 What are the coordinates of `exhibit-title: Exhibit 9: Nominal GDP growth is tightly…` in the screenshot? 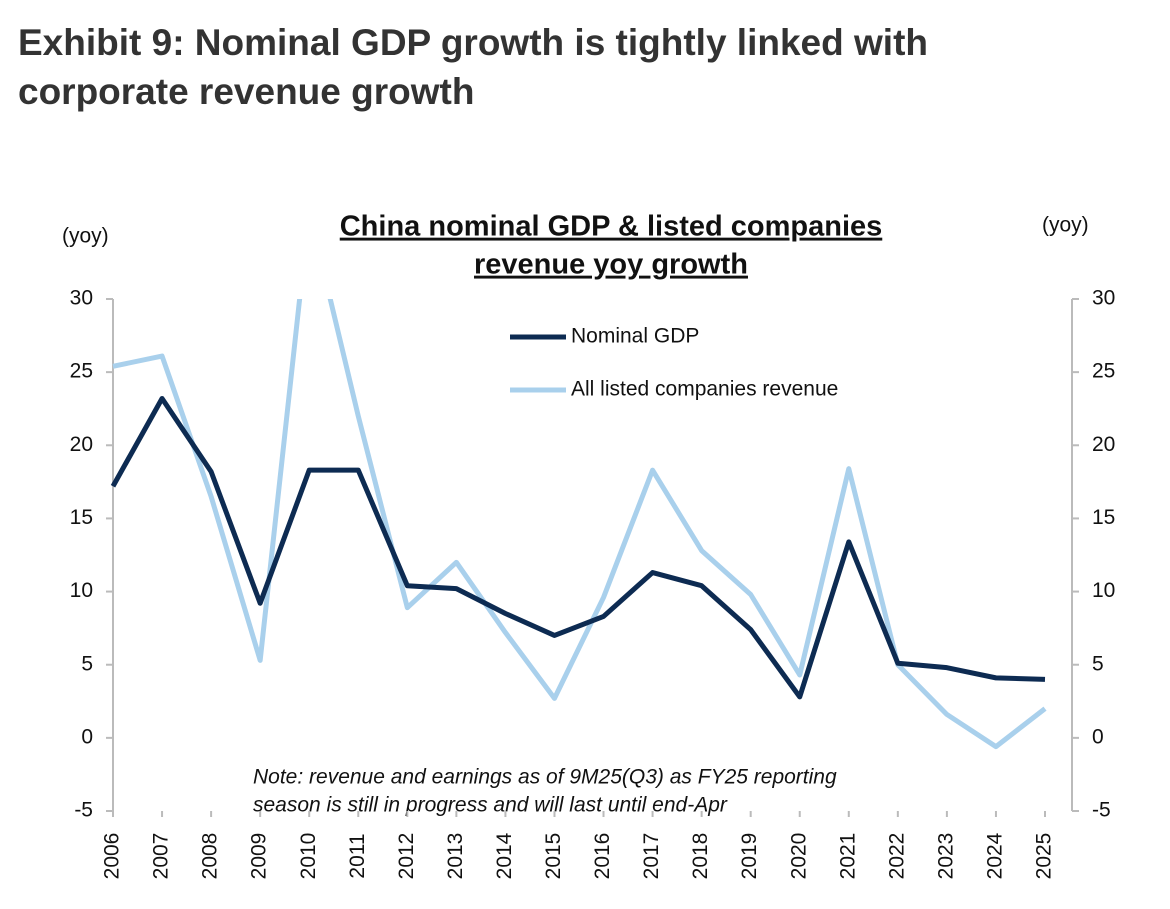 It's located at (473, 42).